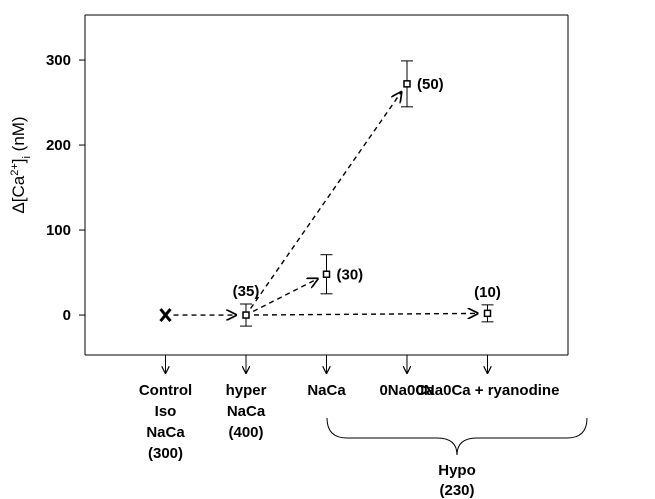  I want to click on y-axis-title-part: (nM), so click(18, 136).